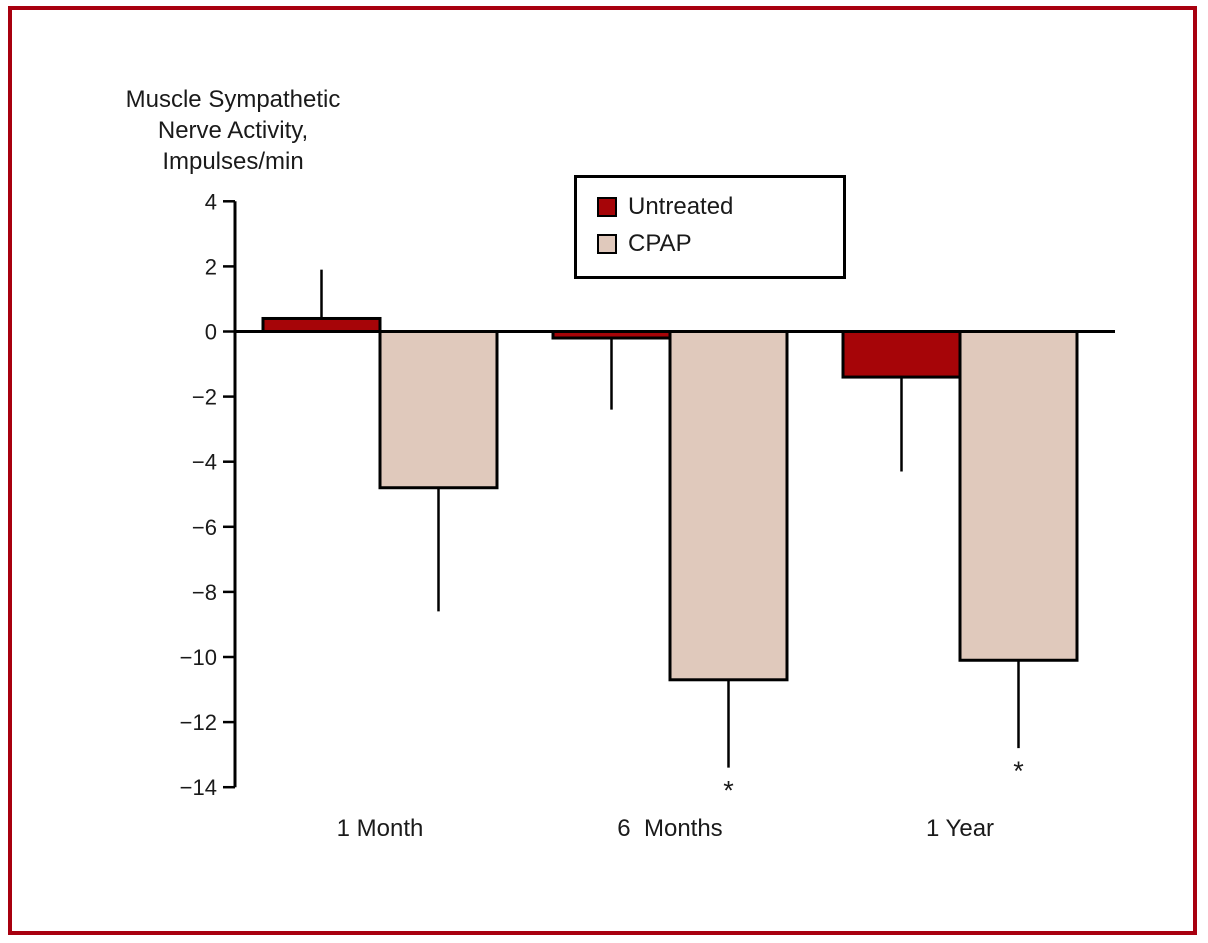 This screenshot has height=943, width=1208. Describe the element at coordinates (611, 335) in the screenshot. I see `bar-untreated-group2` at that location.